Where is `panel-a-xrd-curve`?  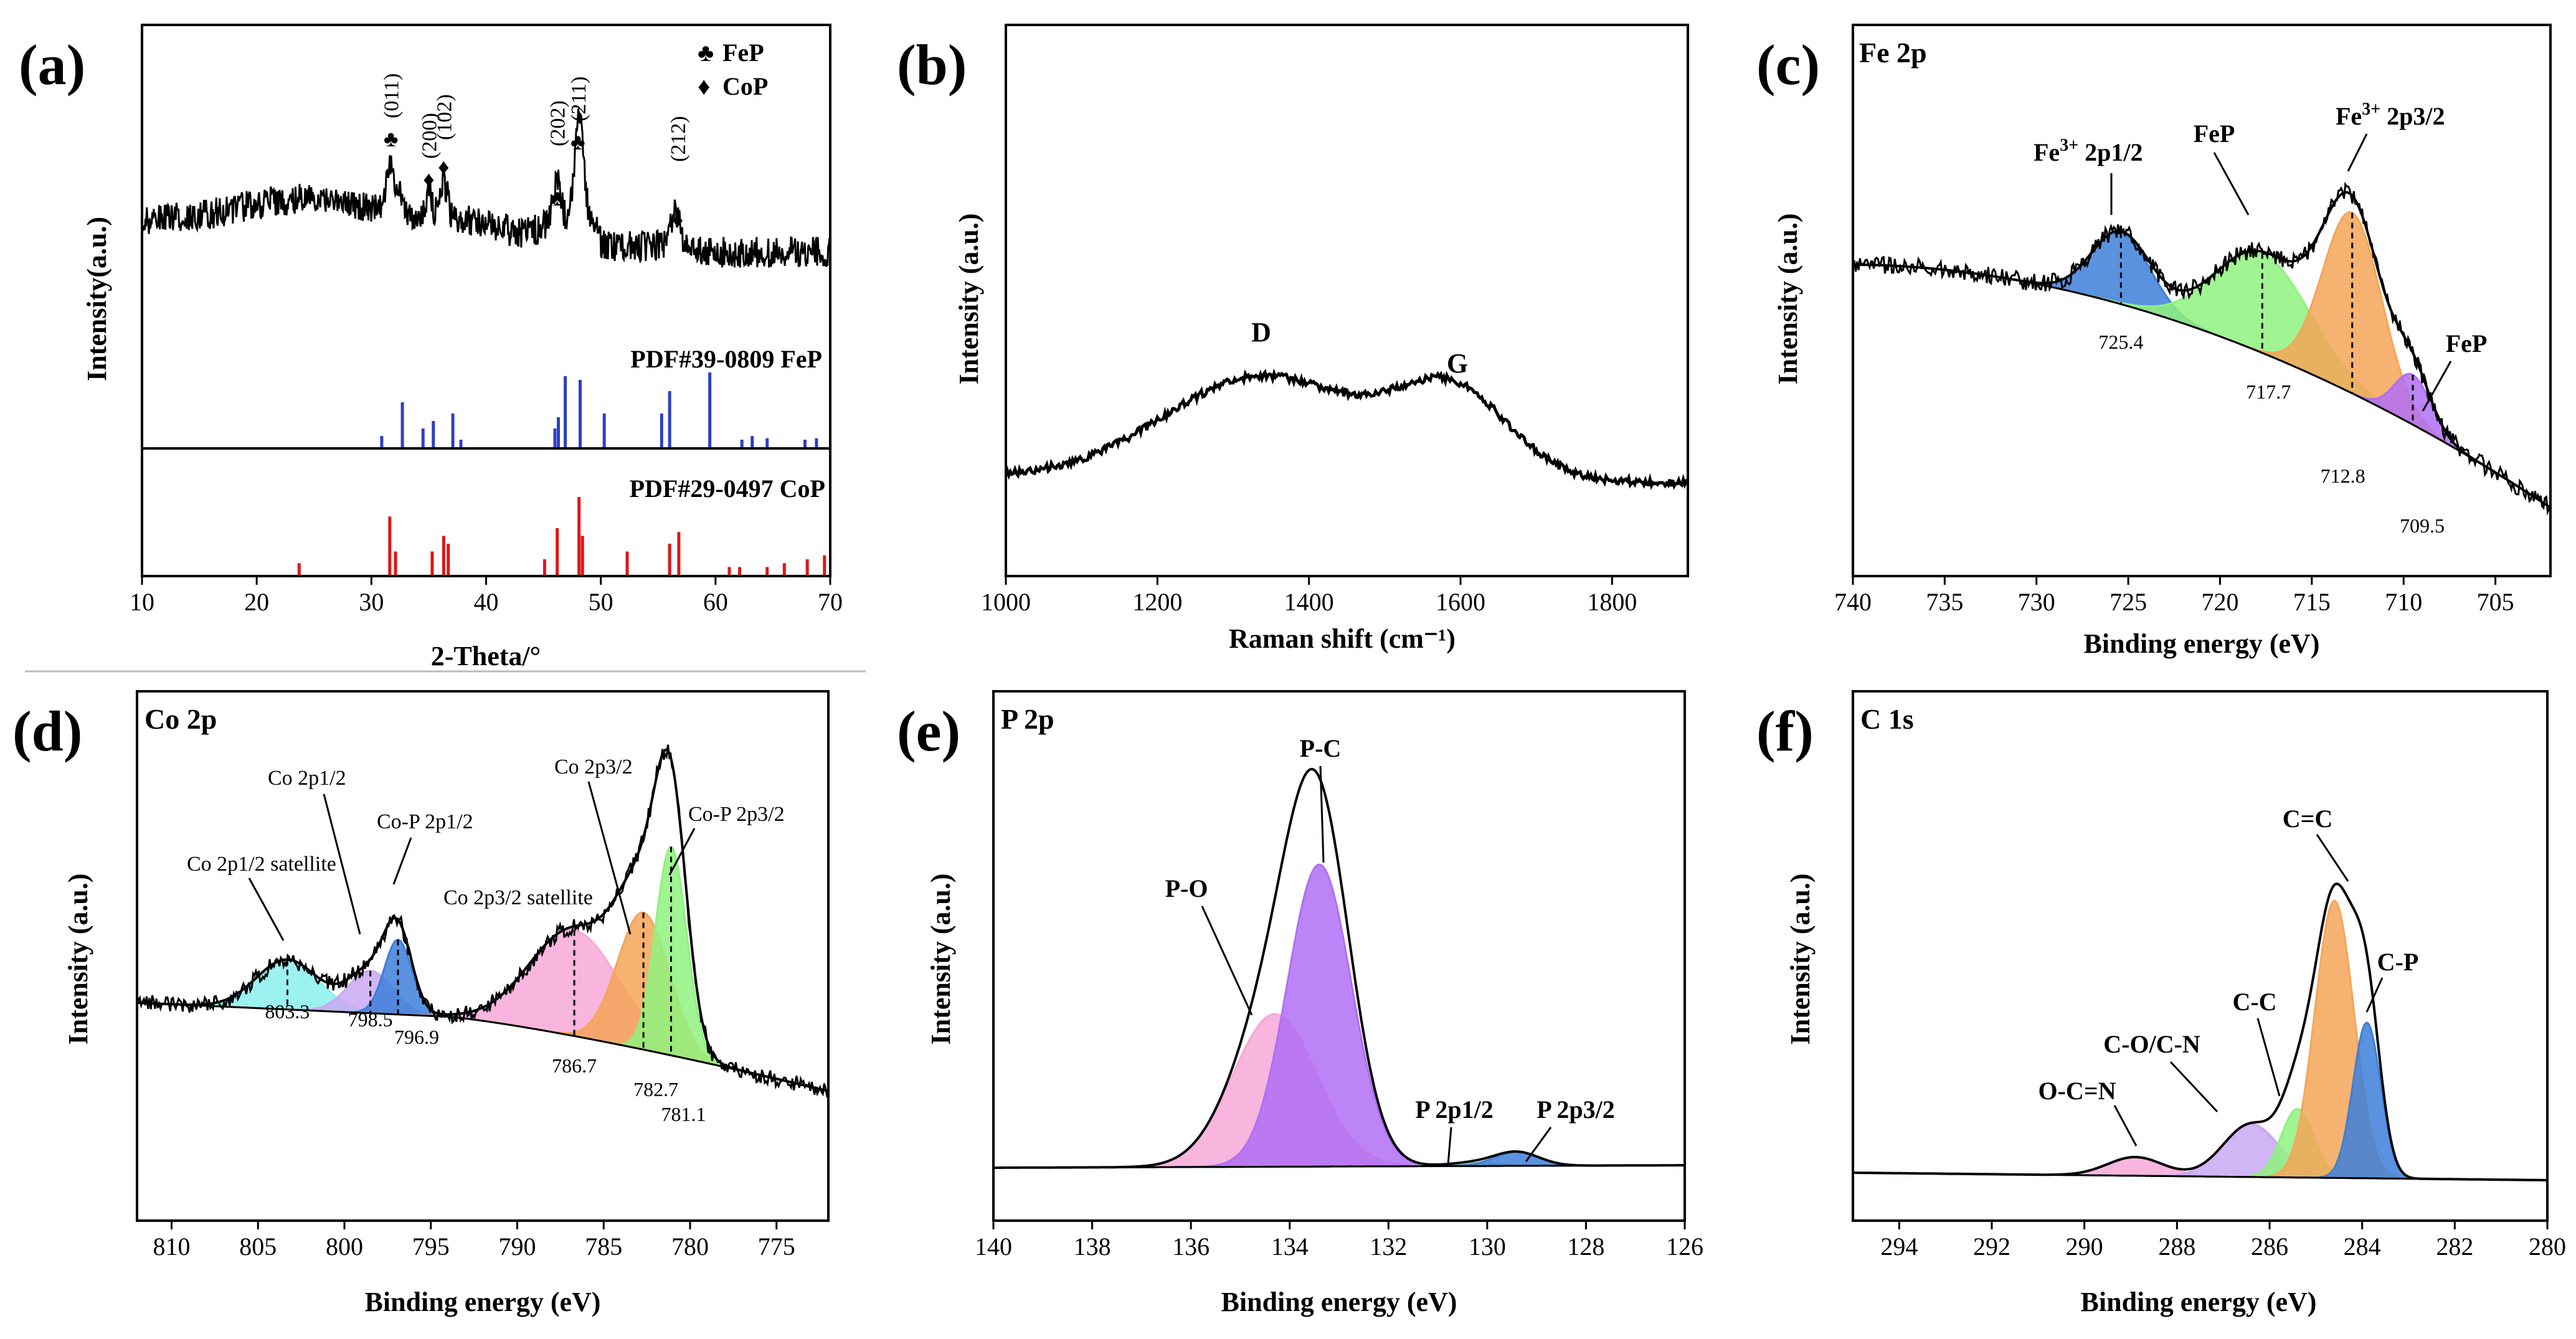 panel-a-xrd-curve is located at coordinates (486, 188).